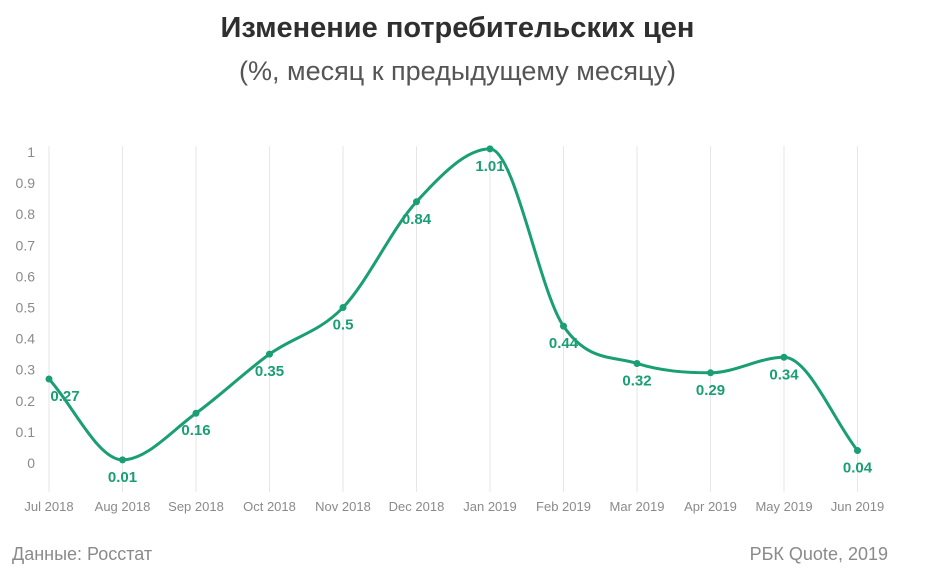 This screenshot has width=945, height=584. Describe the element at coordinates (710, 390) in the screenshot. I see `data-label: 0.29` at that location.